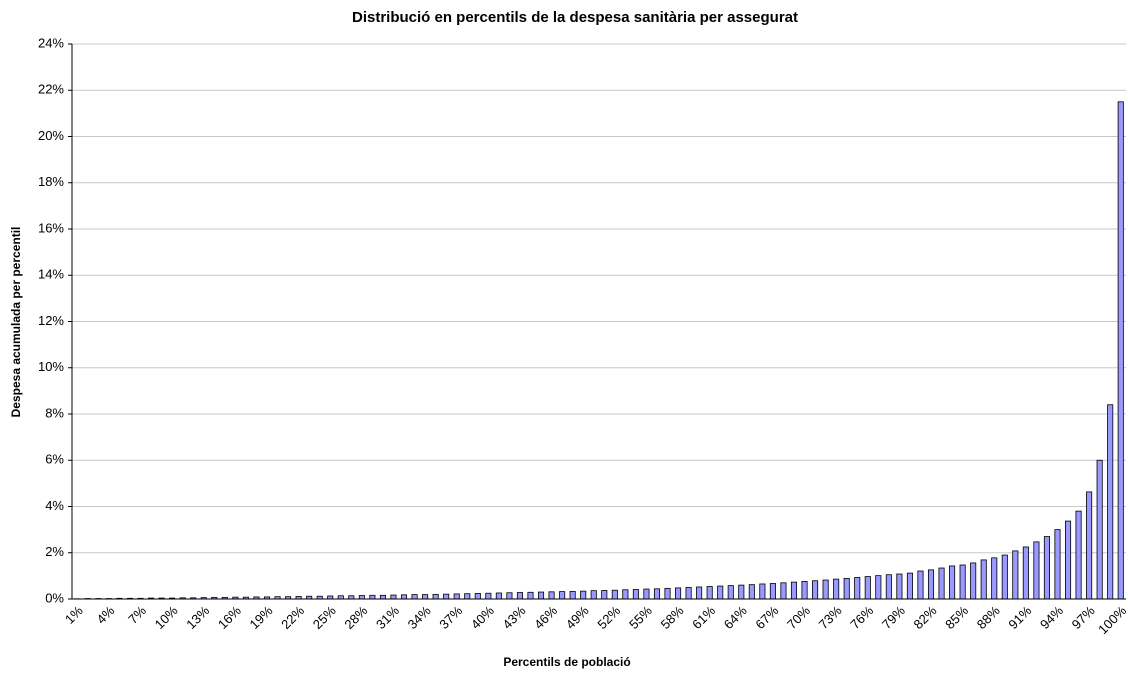 The height and width of the screenshot is (675, 1128). I want to click on x-tick-label: 16%, so click(229, 617).